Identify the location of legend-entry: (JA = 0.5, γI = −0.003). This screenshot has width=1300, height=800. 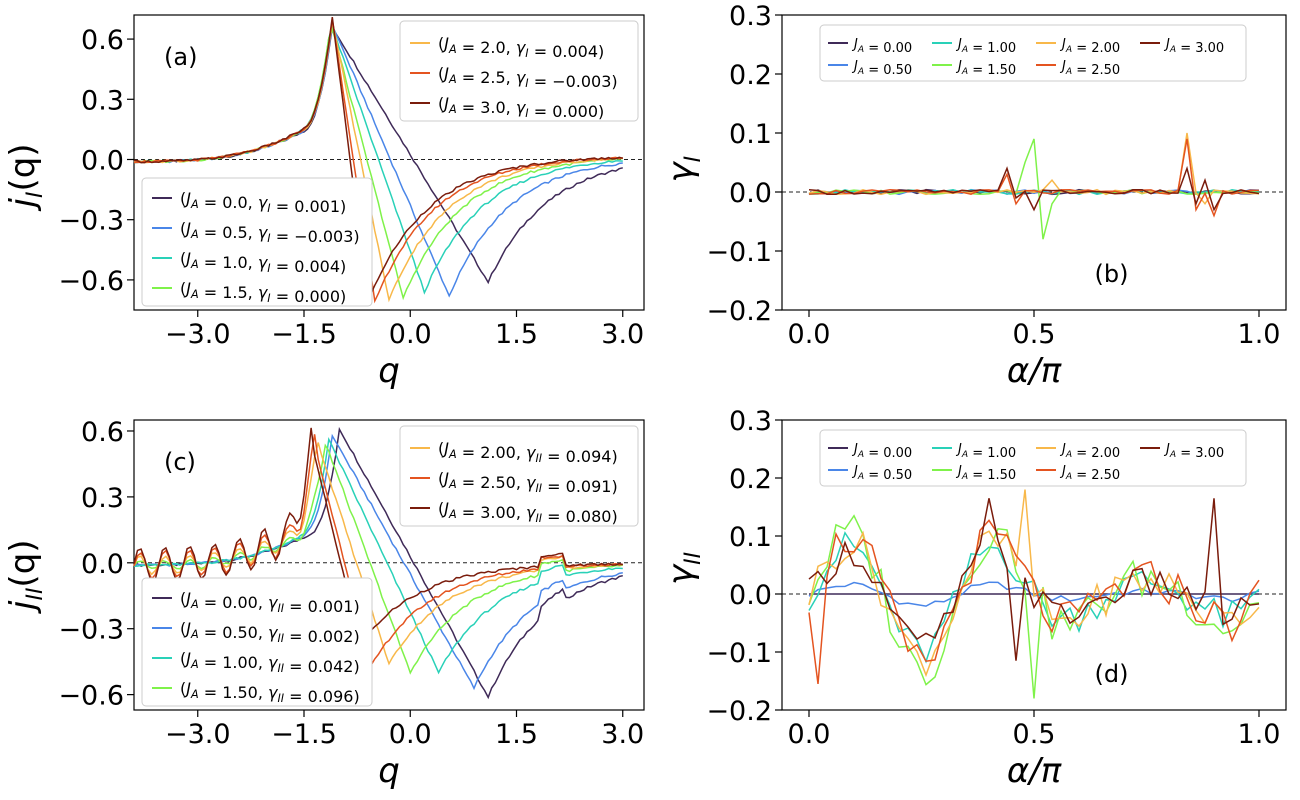
(270, 232).